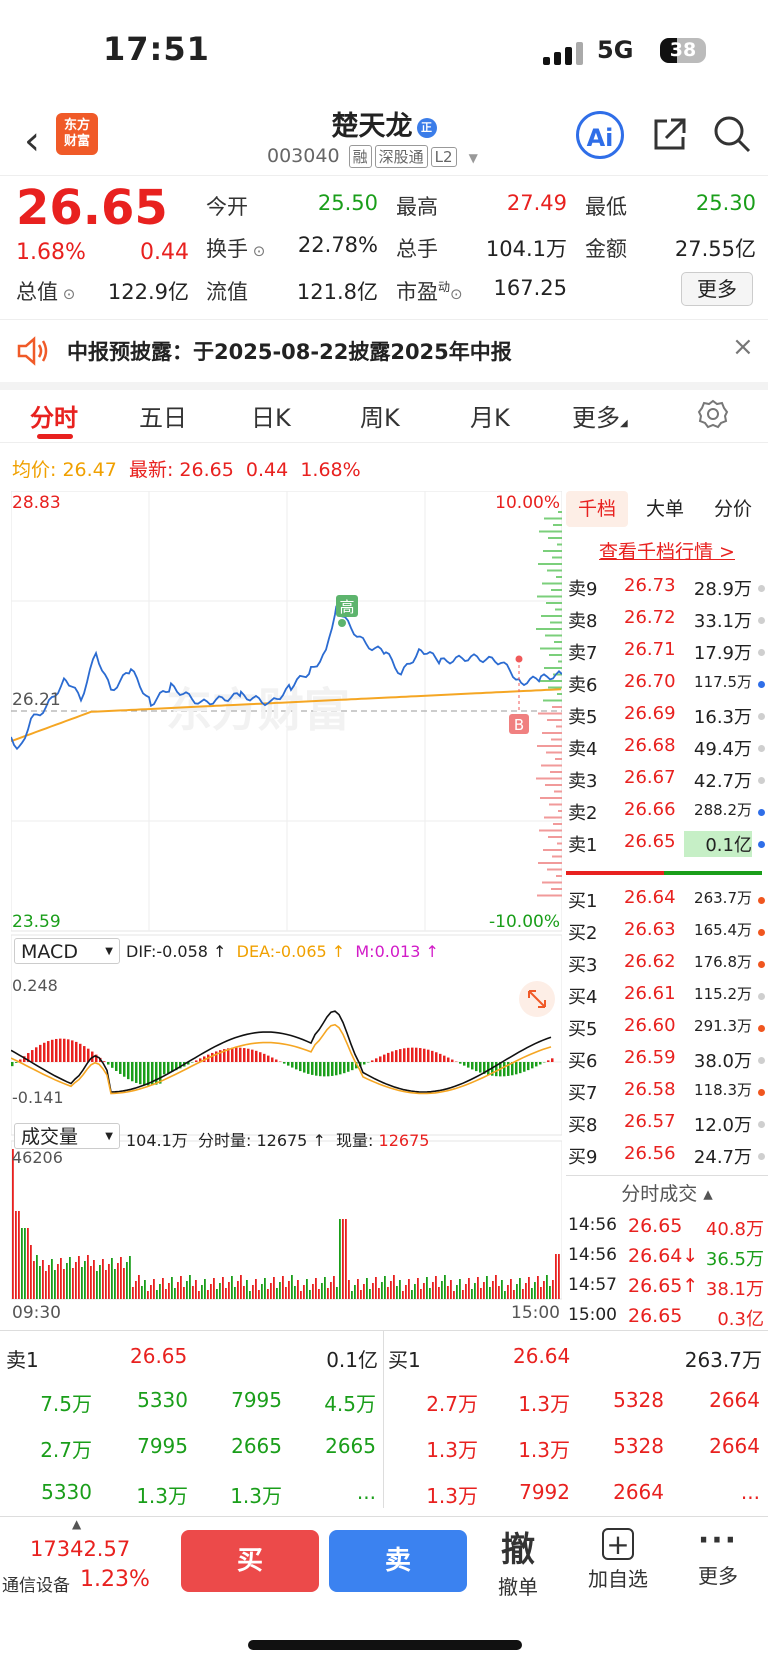 Image resolution: width=768 pixels, height=1666 pixels. I want to click on notice-banner: 中报预披露：于2025-08-22披露2025年中报 ×, so click(384, 354).